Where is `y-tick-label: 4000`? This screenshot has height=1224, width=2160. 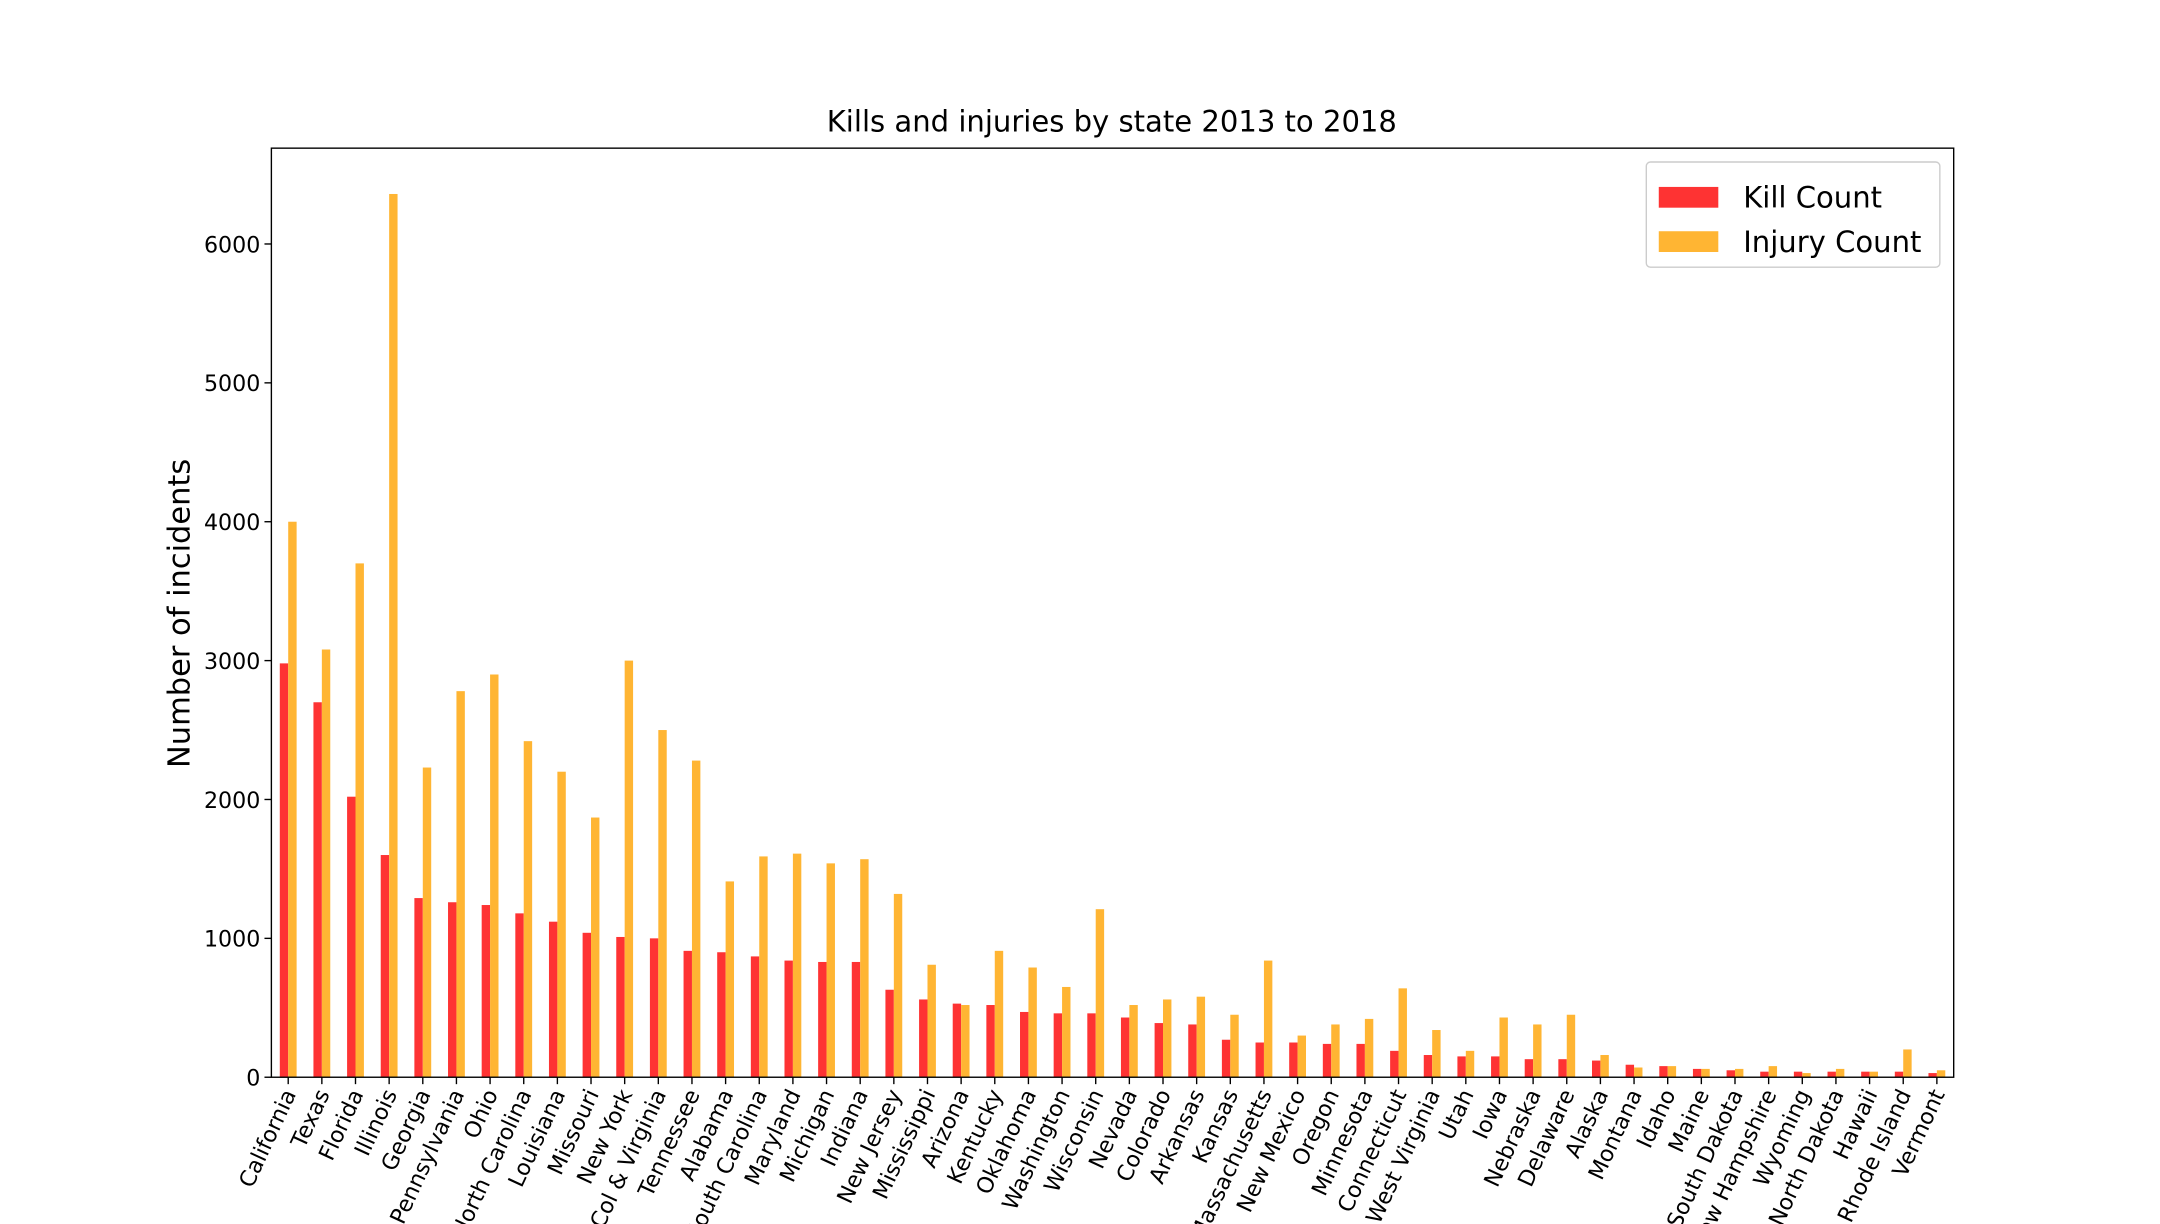
y-tick-label: 4000 is located at coordinates (232, 523).